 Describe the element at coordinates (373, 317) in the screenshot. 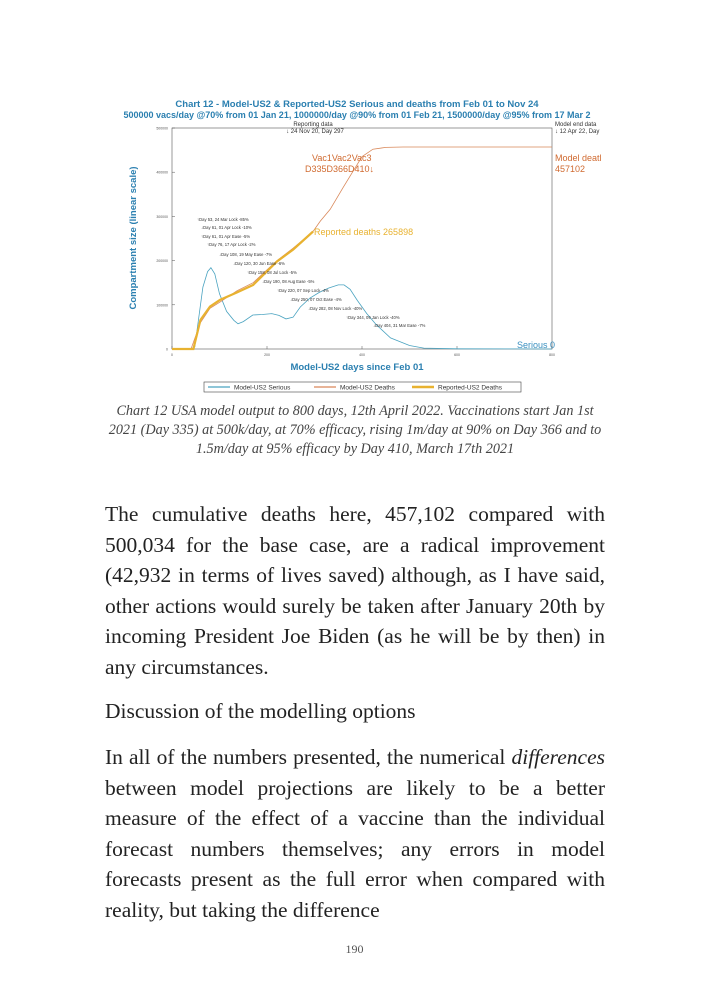

I see `event-annotation: ↑Day 344, 09 Jan Lock -40%` at that location.